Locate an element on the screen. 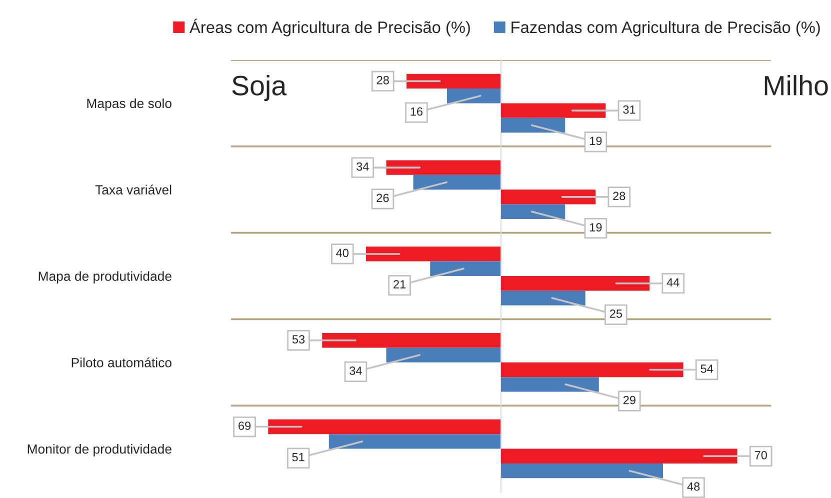 This screenshot has height=498, width=831. data-label: 54 is located at coordinates (707, 368).